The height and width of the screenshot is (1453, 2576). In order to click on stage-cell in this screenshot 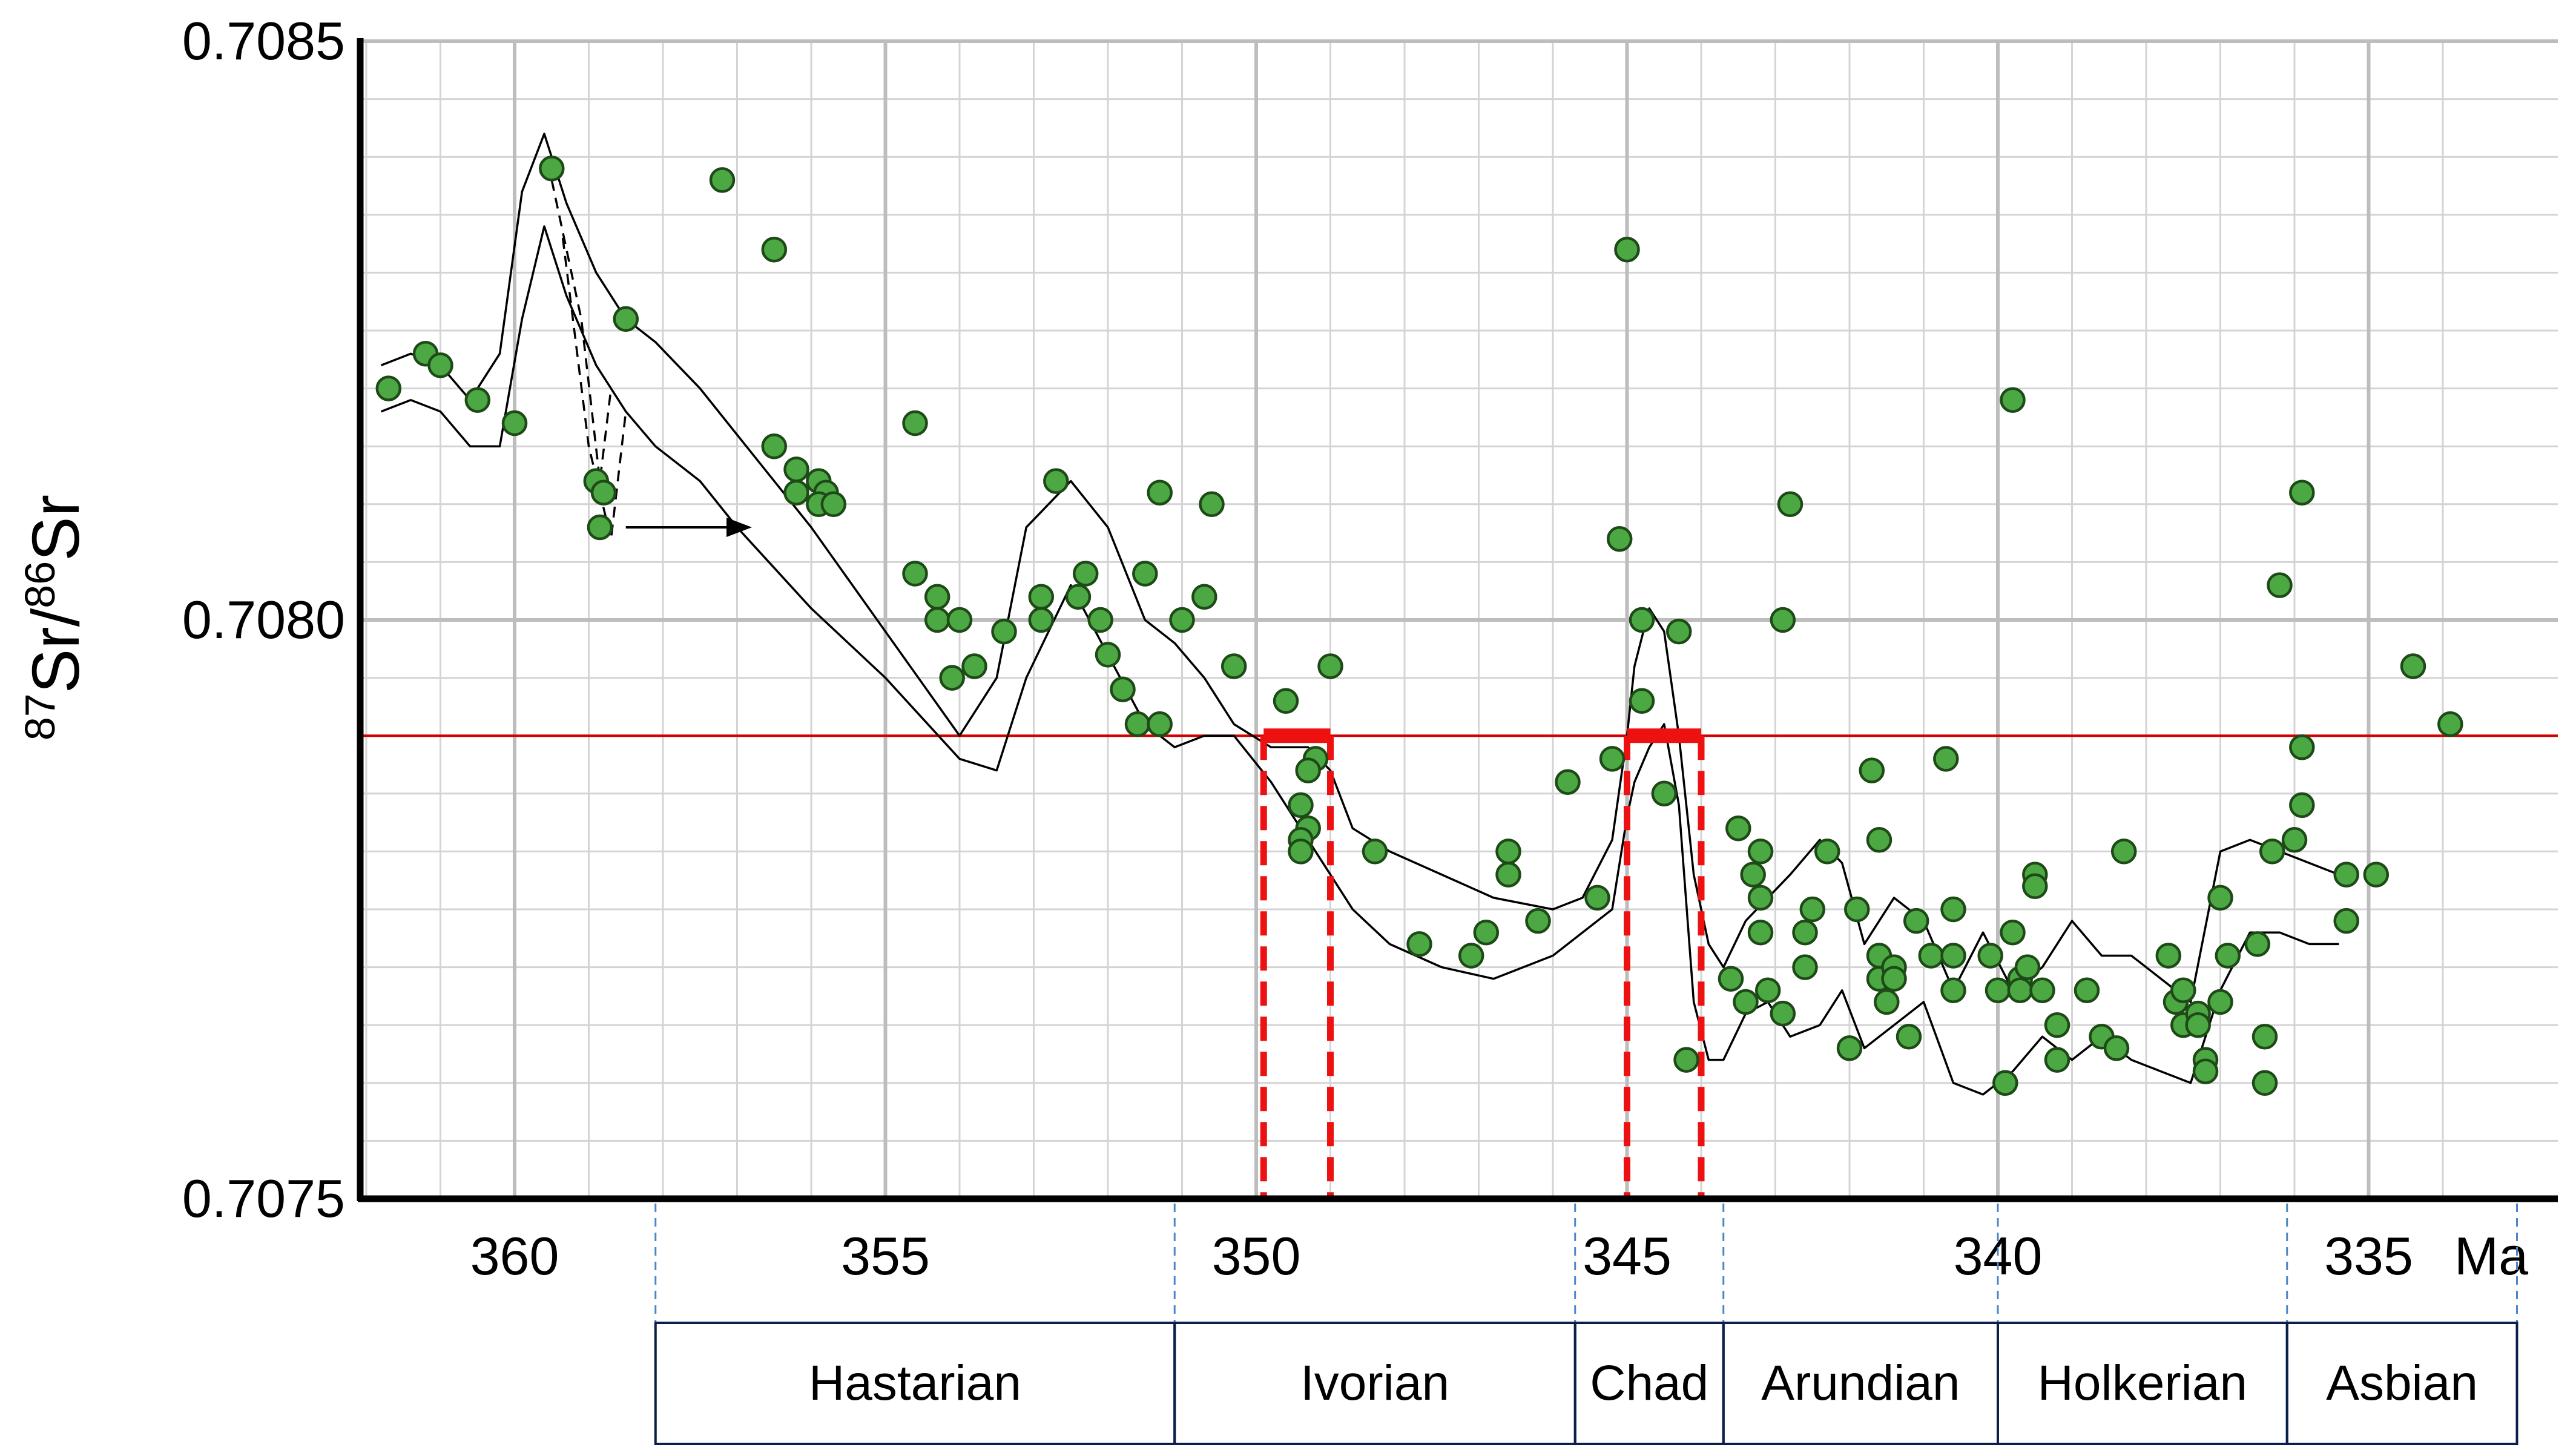, I will do `click(2401, 1383)`.